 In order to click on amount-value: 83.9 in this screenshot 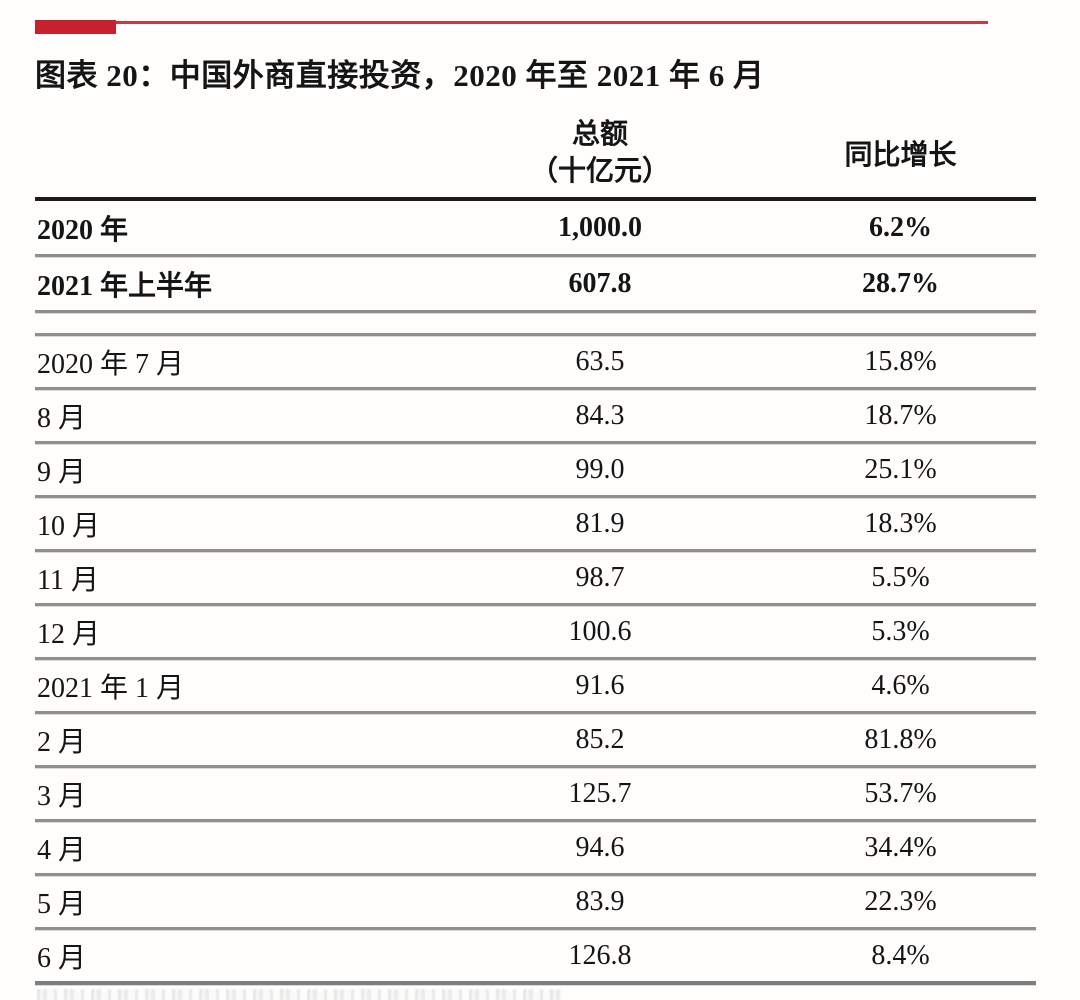, I will do `click(600, 901)`.